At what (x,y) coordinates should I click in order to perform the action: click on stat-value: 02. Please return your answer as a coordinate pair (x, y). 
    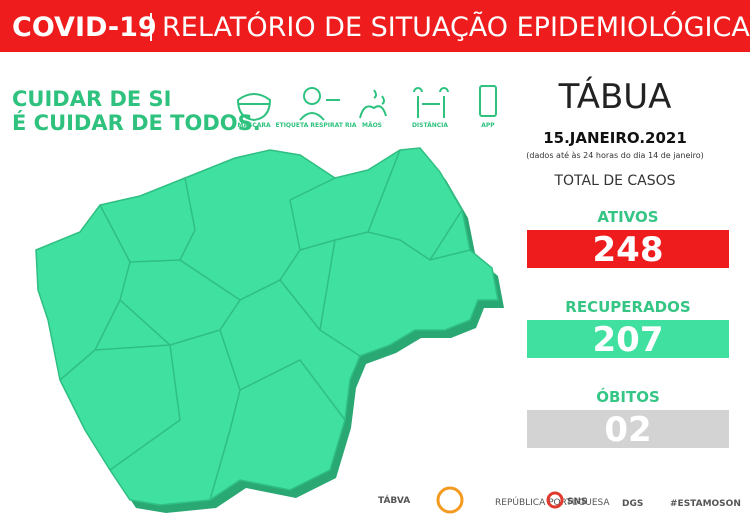
    Looking at the image, I should click on (627, 430).